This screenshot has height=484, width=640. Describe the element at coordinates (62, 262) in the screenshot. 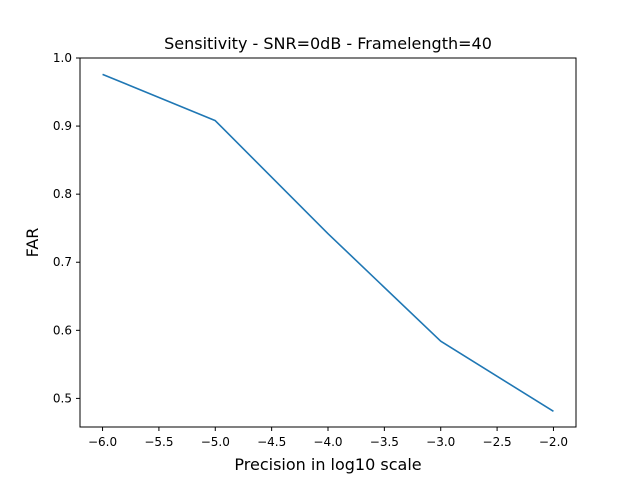

I see `y-tick-label: 0.7` at that location.